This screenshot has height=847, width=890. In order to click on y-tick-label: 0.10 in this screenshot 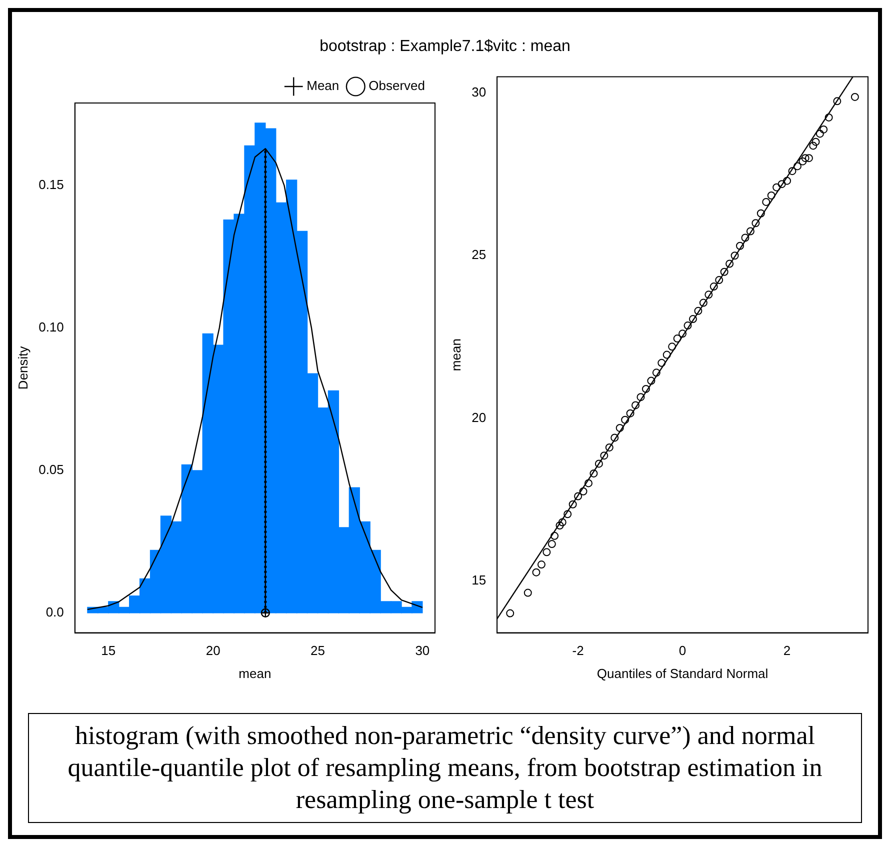, I will do `click(51, 327)`.